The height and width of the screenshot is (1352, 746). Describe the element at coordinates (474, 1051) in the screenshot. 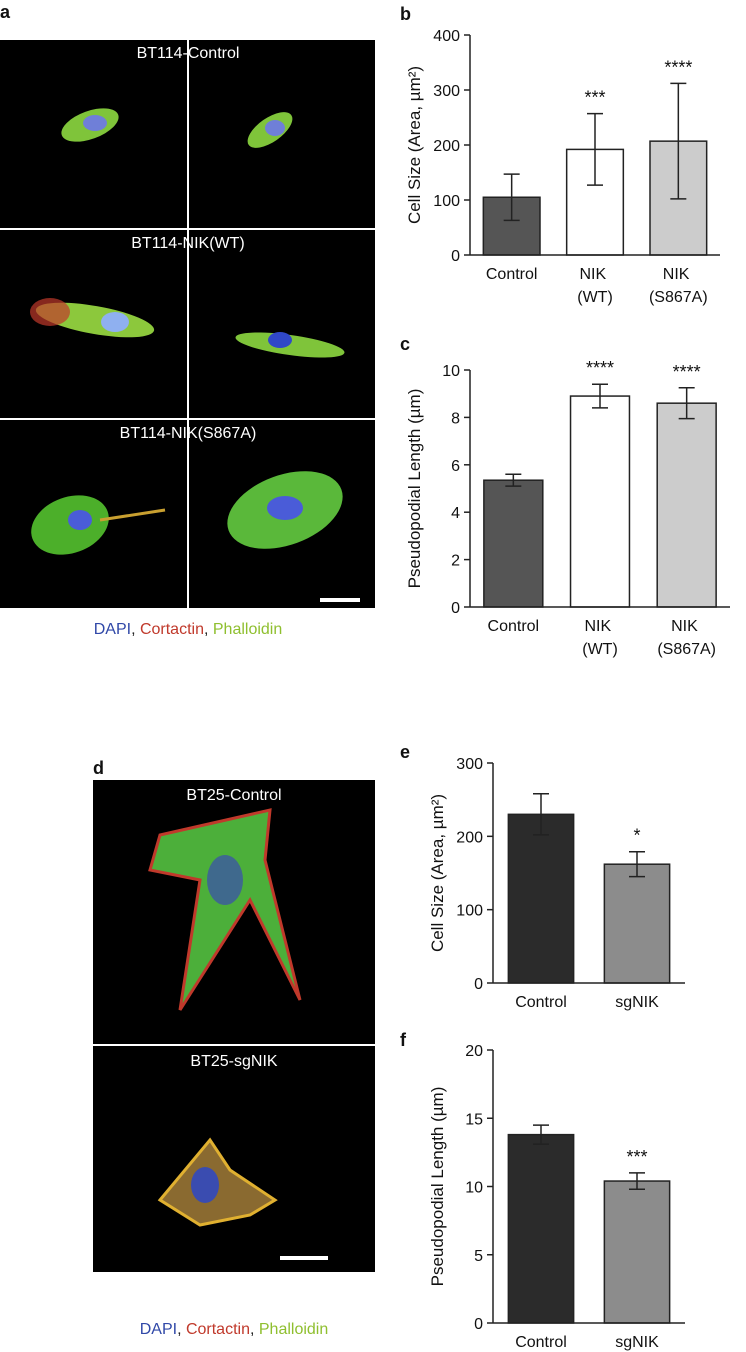

I see `y-tick-label: 20` at that location.